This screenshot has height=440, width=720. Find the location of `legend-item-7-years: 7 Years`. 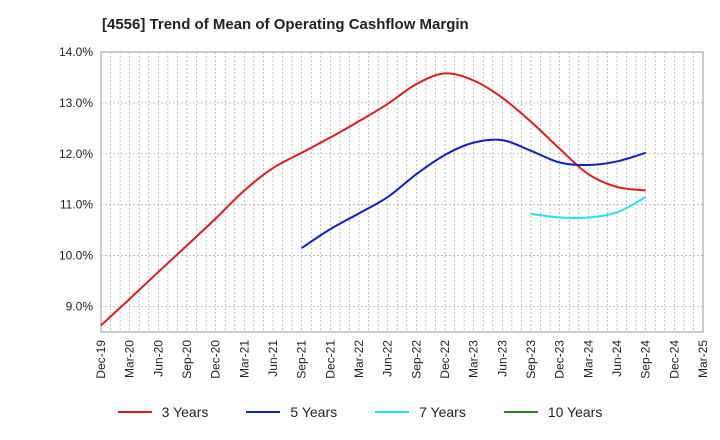

legend-item-7-years: 7 Years is located at coordinates (420, 412).